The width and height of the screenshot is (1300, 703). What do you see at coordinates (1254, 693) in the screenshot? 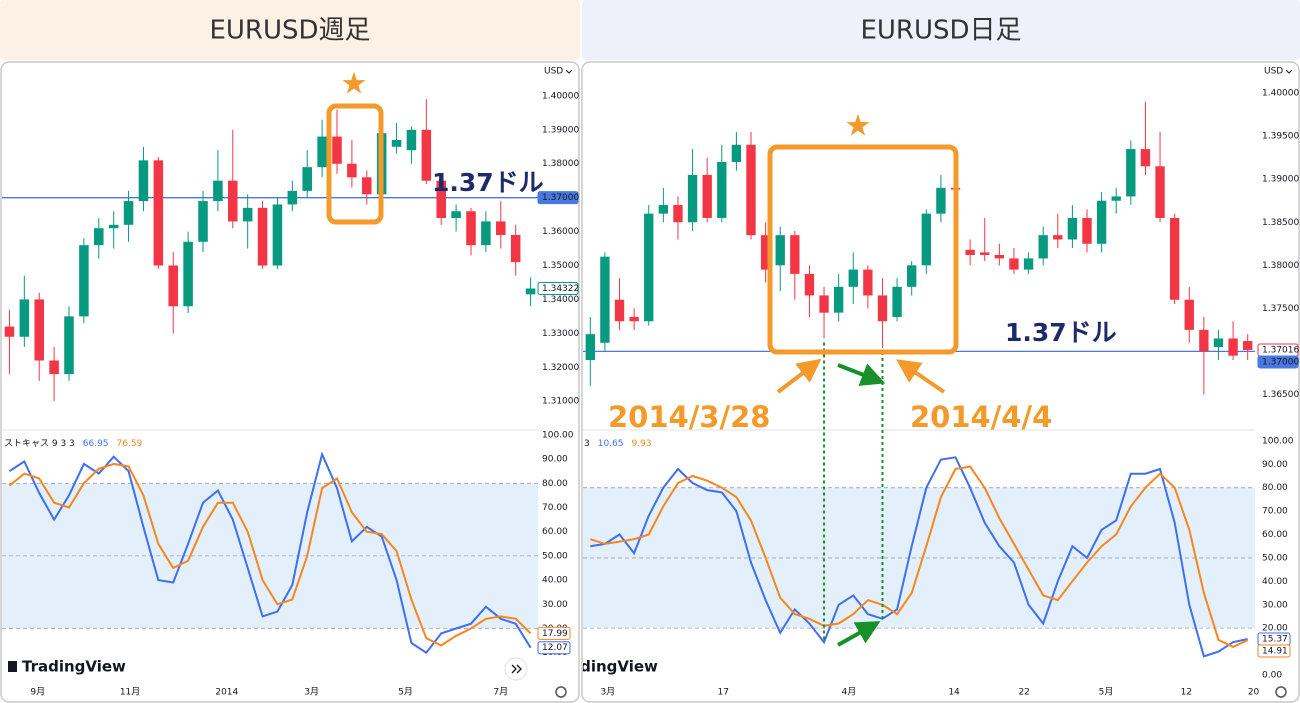
I see `x-tick-label: 20` at bounding box center [1254, 693].